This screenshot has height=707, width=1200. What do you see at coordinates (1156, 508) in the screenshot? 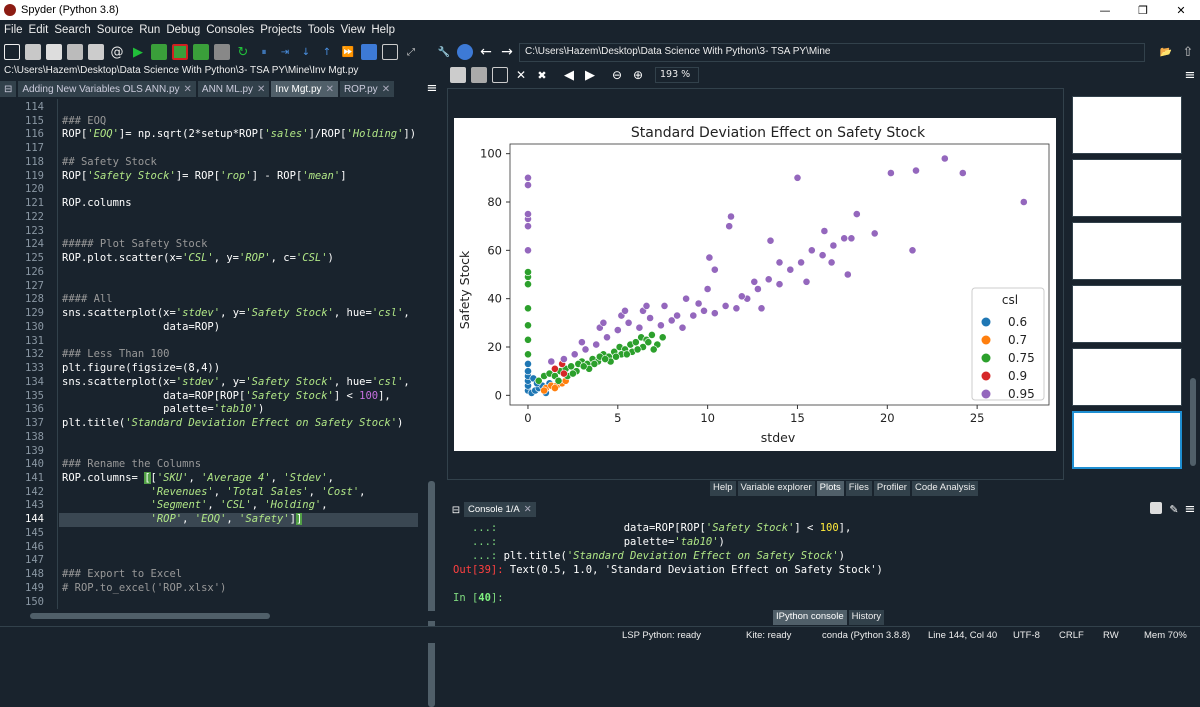
I see `interrupt-kernel-icon` at bounding box center [1156, 508].